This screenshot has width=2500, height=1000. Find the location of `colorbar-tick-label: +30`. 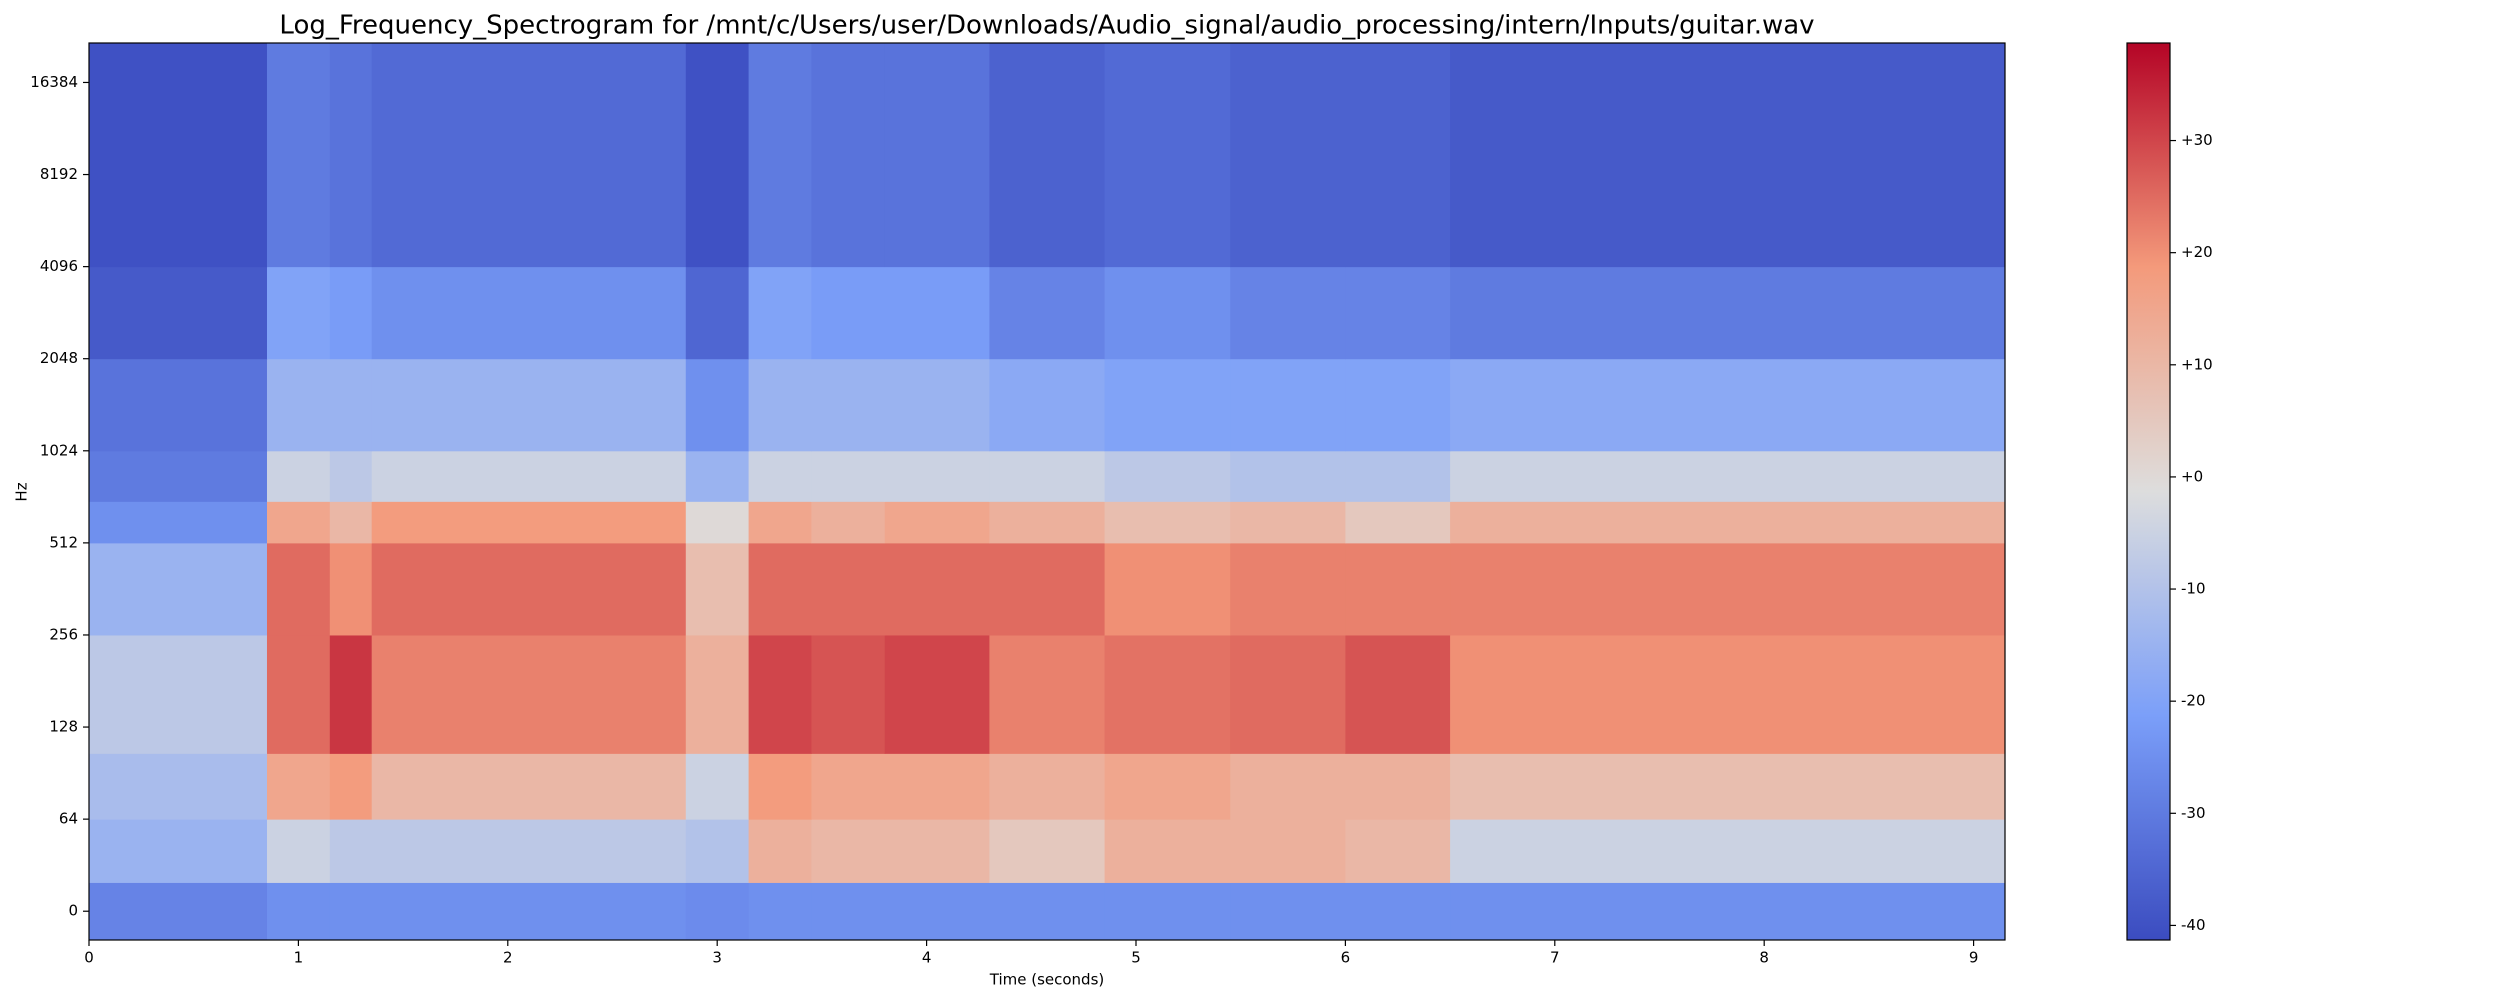

colorbar-tick-label: +30 is located at coordinates (2197, 140).